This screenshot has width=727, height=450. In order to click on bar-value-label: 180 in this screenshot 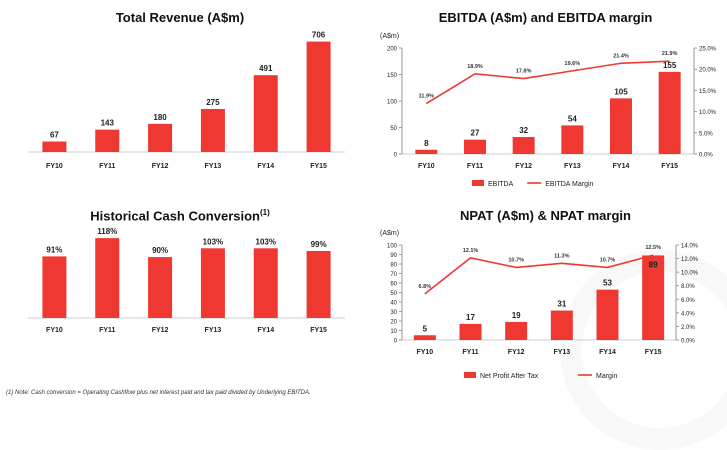, I will do `click(160, 117)`.